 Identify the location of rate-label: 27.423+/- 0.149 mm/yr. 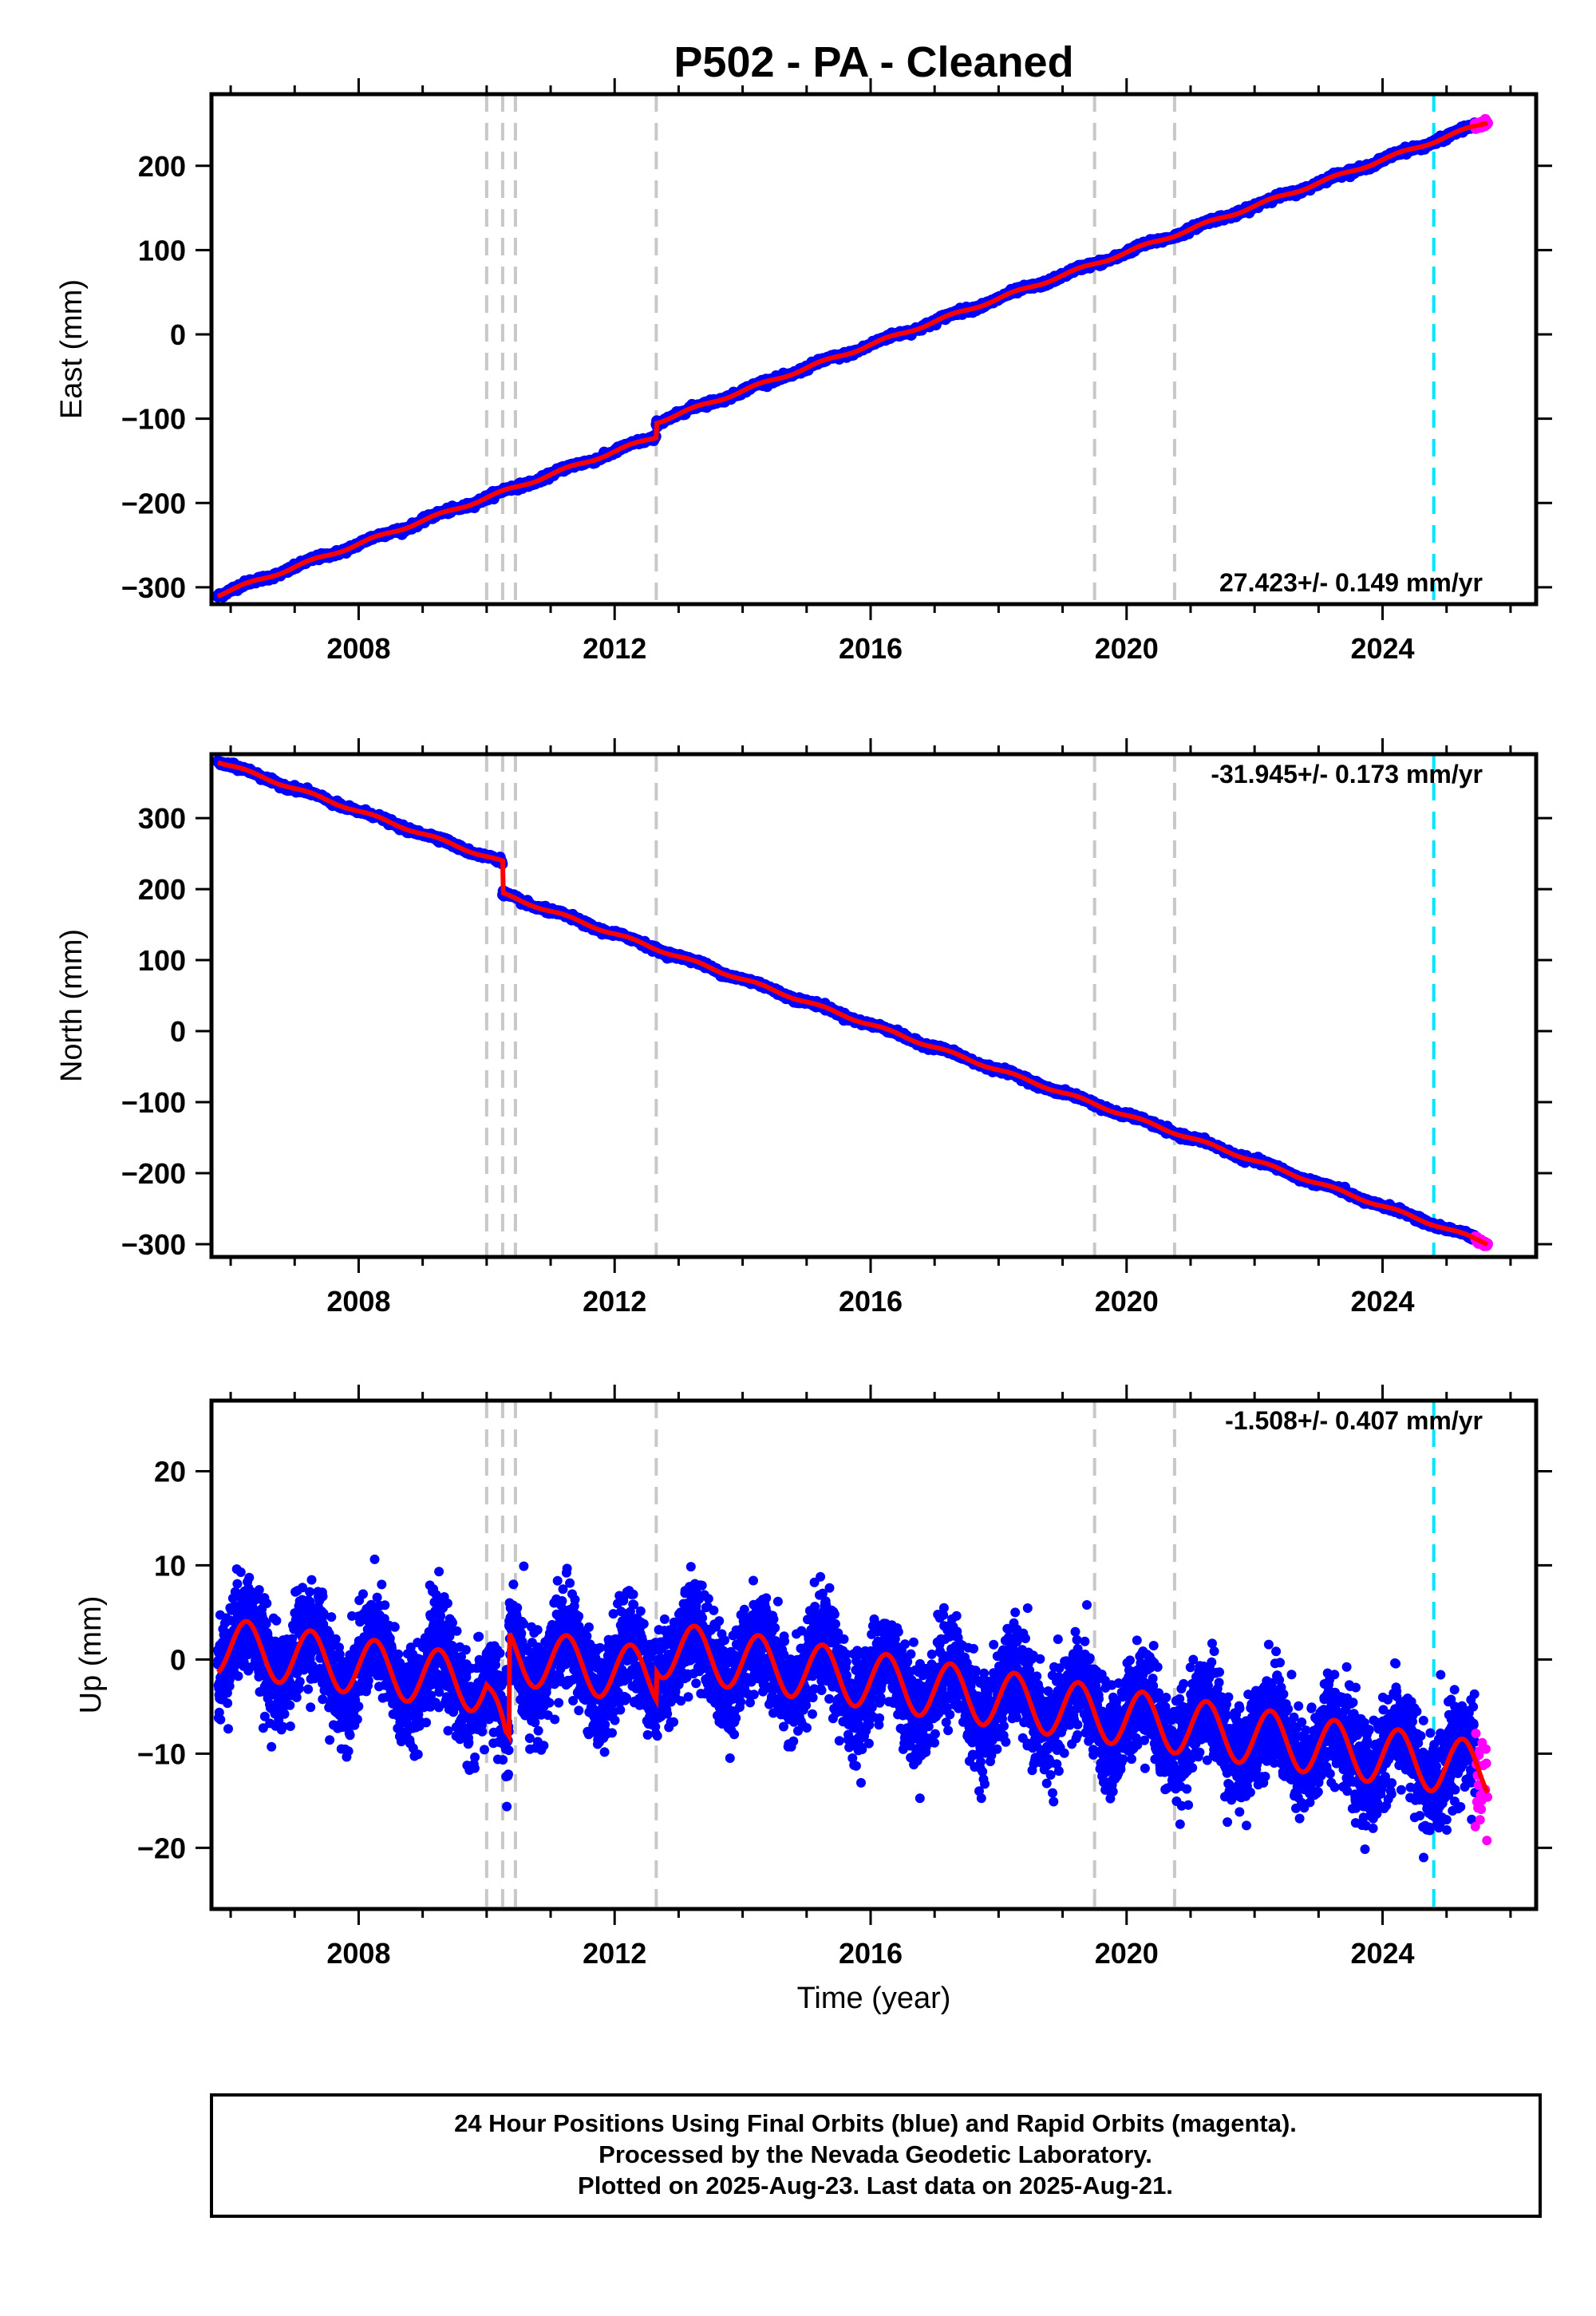
(1351, 582).